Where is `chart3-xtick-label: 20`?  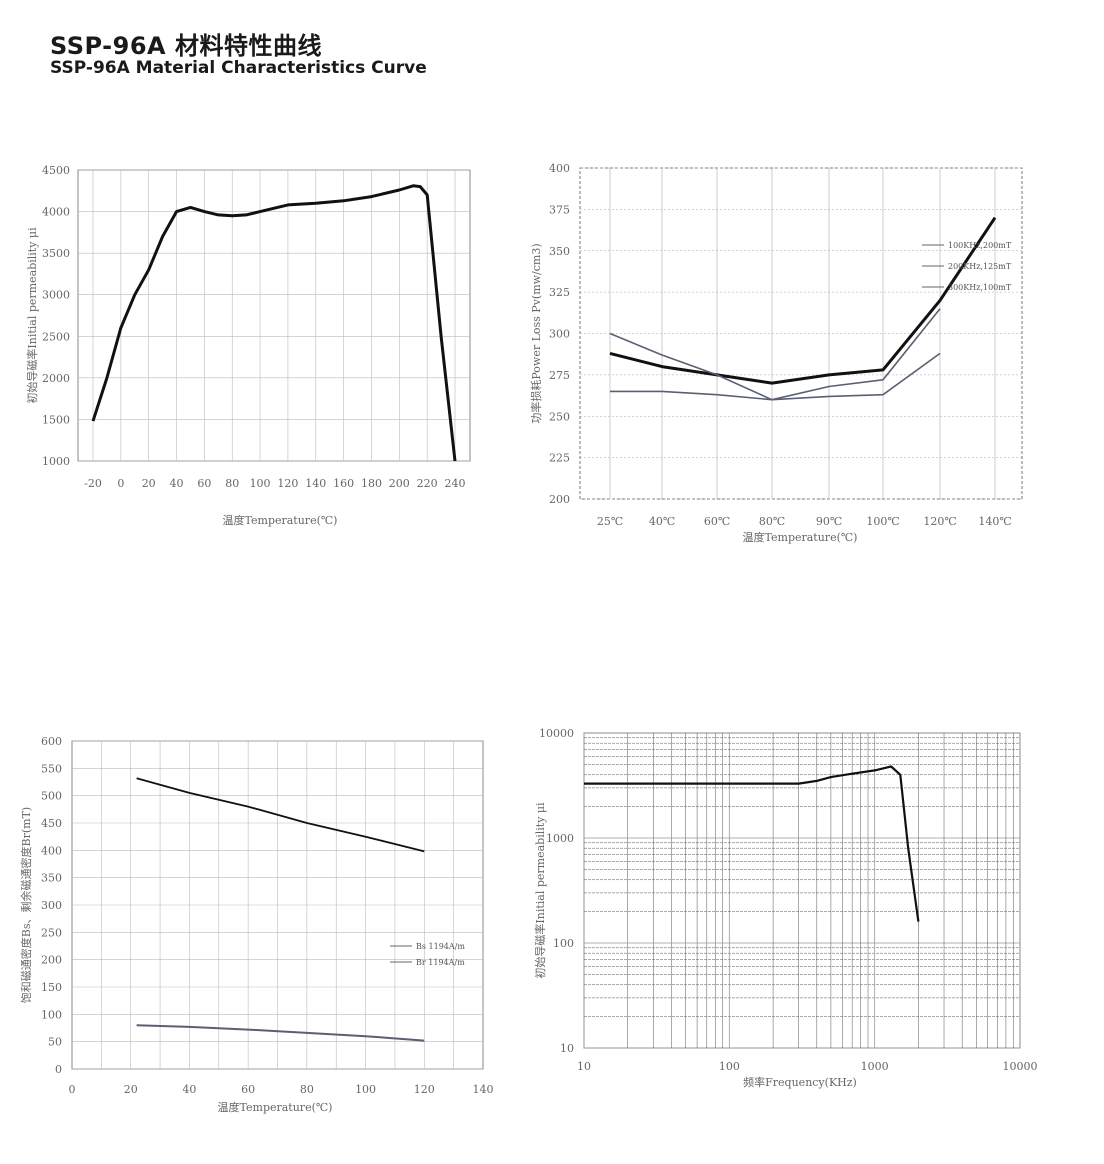 chart3-xtick-label: 20 is located at coordinates (131, 1089).